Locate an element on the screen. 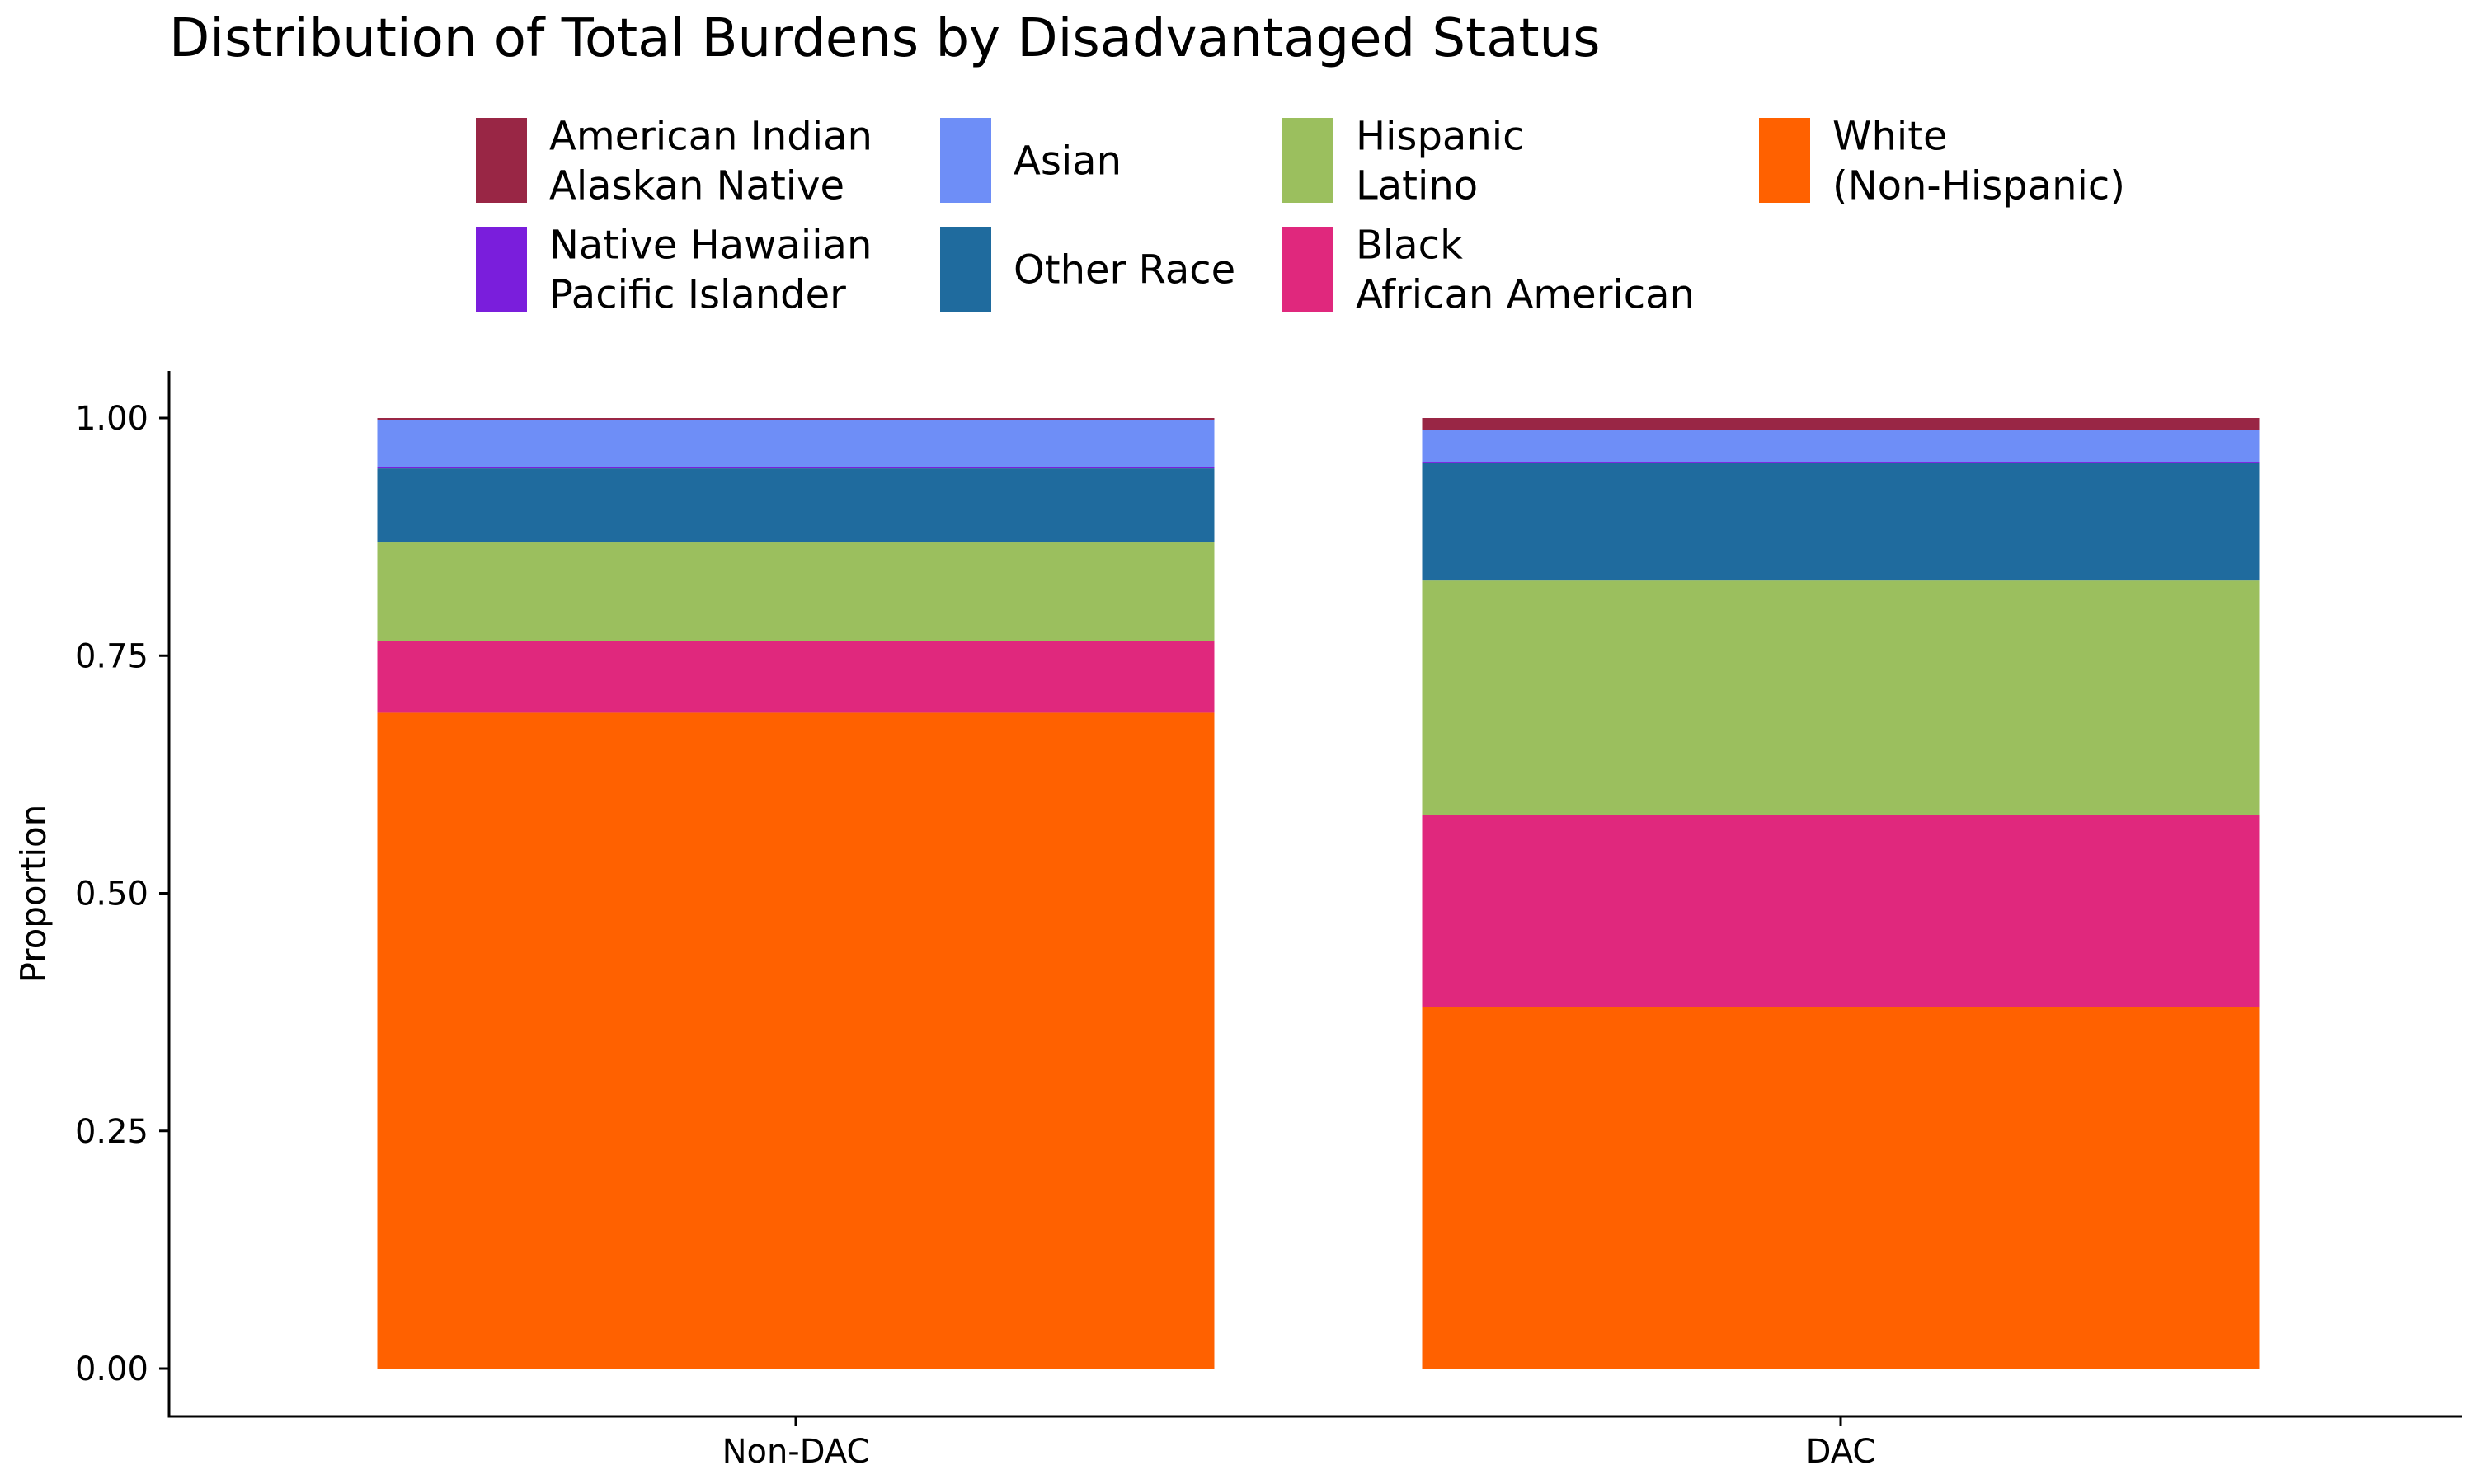  bar-segment-dac-black-african-american is located at coordinates (1841, 911).